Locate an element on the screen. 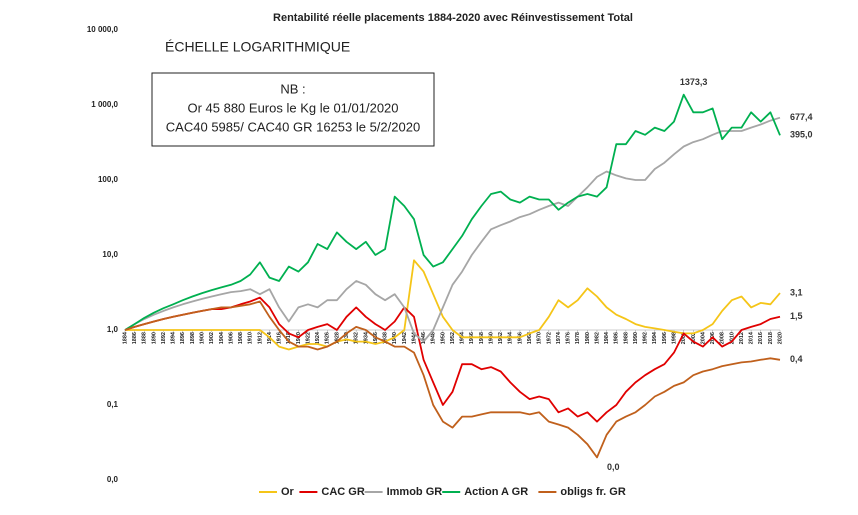 This screenshot has height=515, width=858. x-tick-label: 1922 is located at coordinates (308, 338).